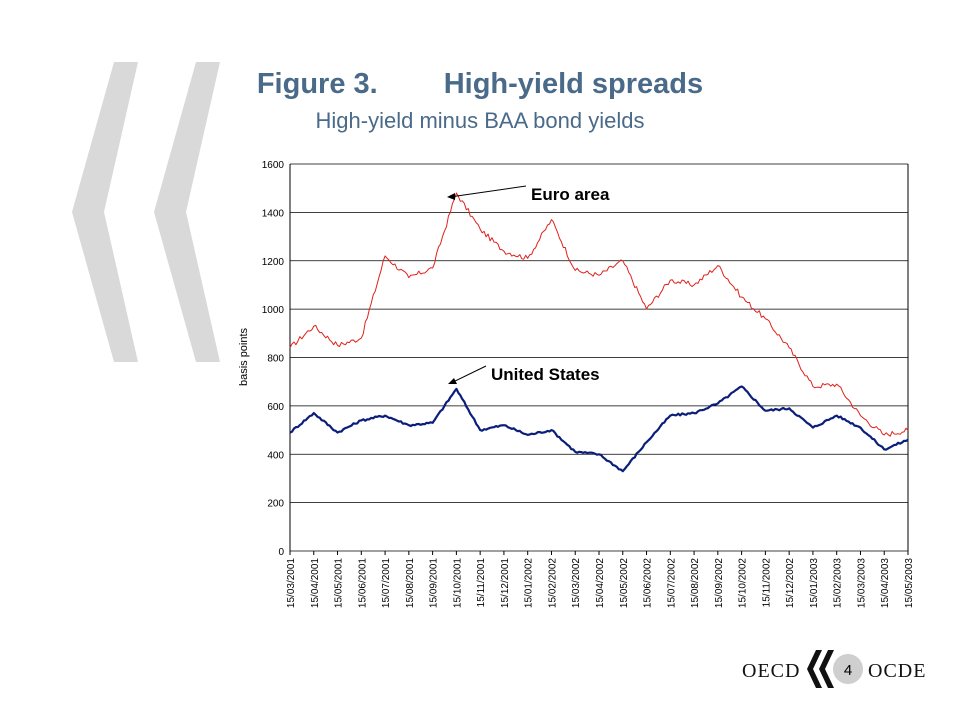 The image size is (960, 720). I want to click on x-tick-label: 15/06/2001, so click(362, 583).